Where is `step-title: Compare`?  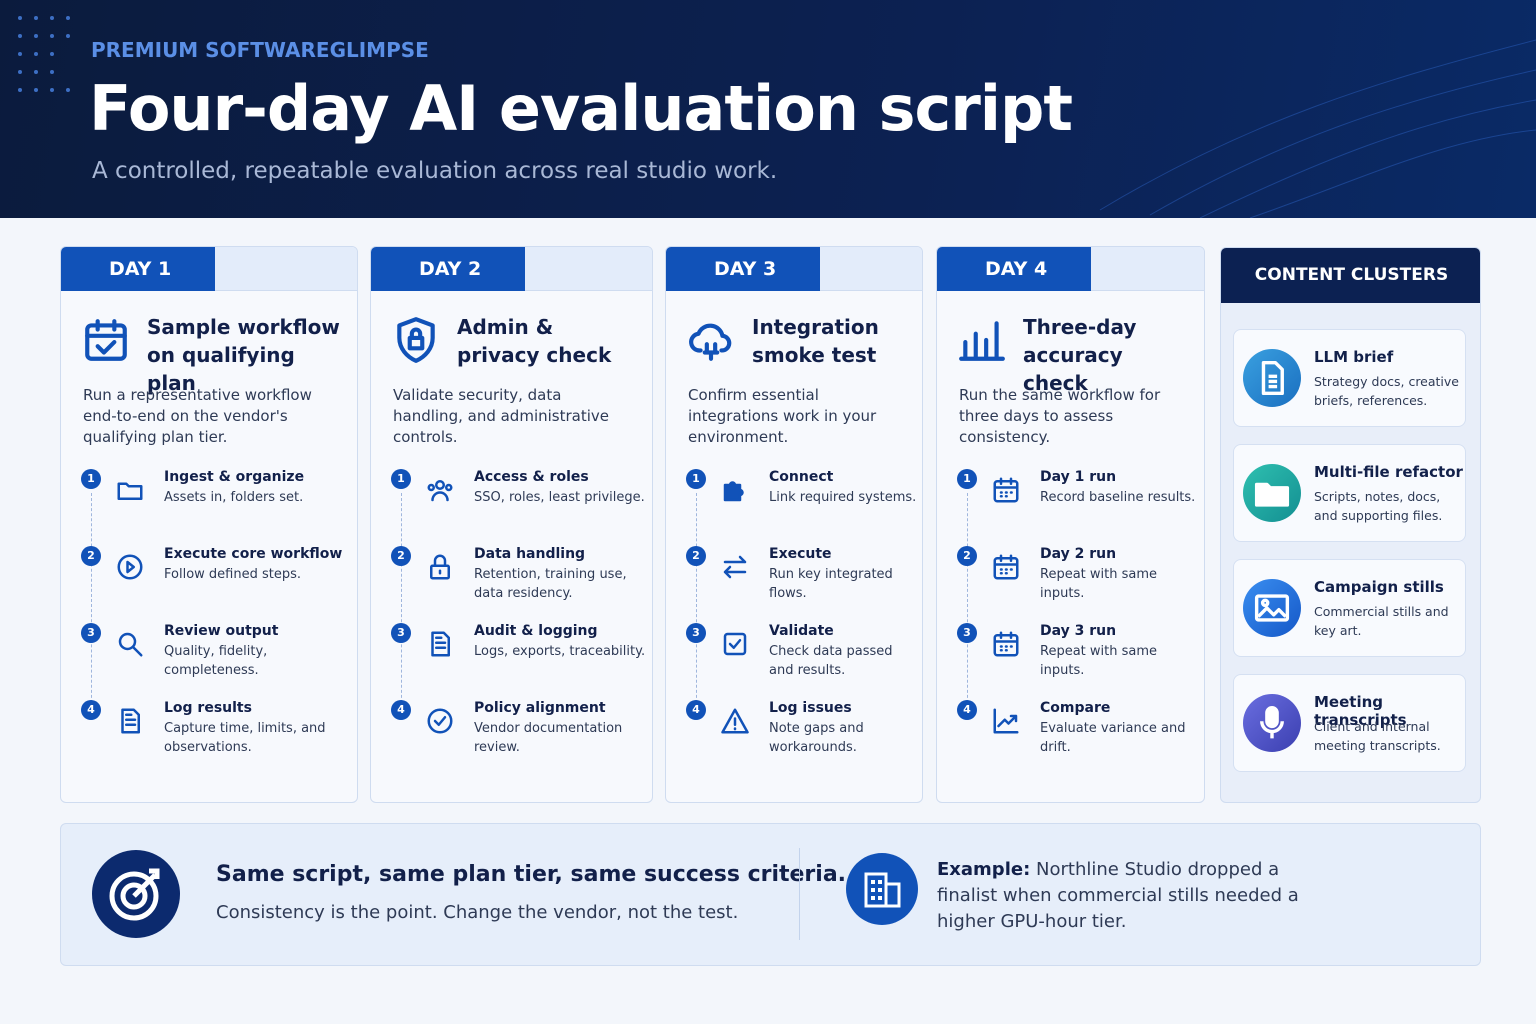 step-title: Compare is located at coordinates (1075, 708).